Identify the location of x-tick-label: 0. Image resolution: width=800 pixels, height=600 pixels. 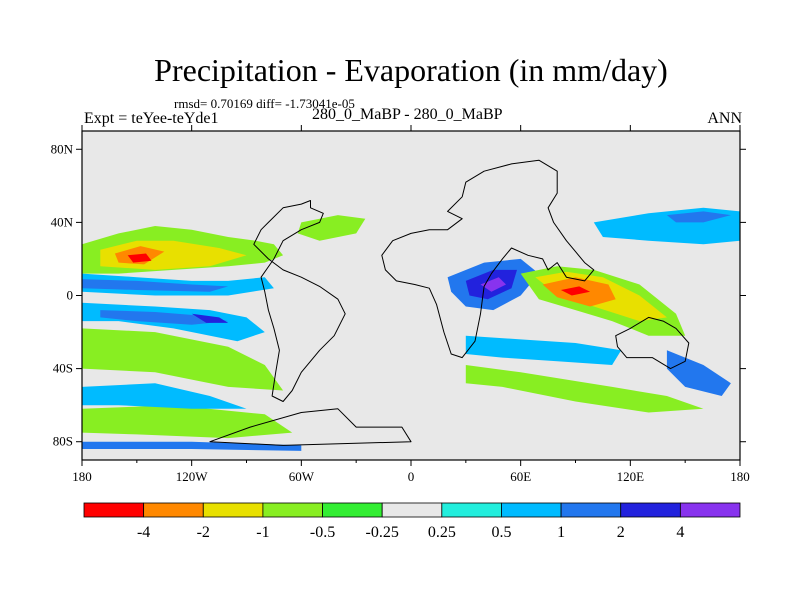
(411, 476).